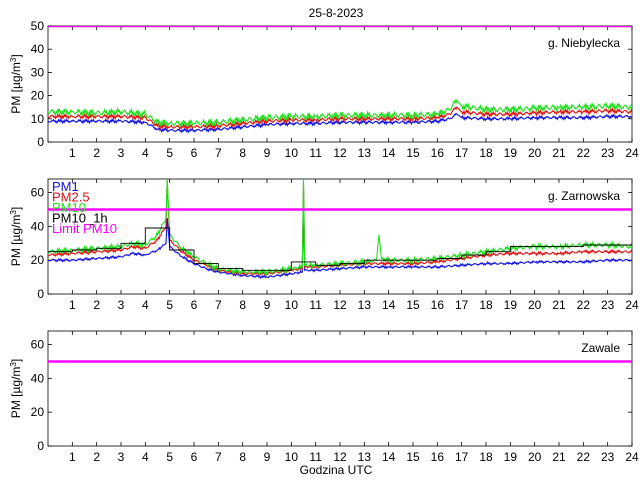 The width and height of the screenshot is (640, 480). What do you see at coordinates (80, 218) in the screenshot?
I see `legend-entry-pm10h: PM10_1h` at bounding box center [80, 218].